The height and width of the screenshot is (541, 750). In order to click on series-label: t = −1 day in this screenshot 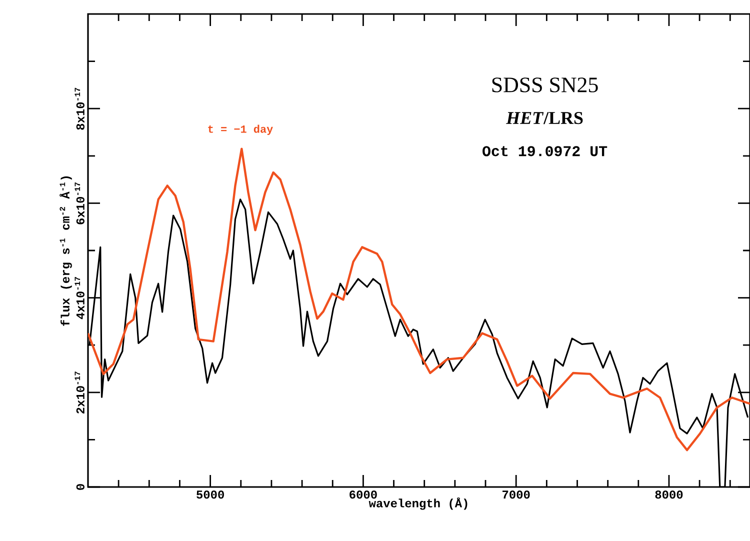, I will do `click(240, 129)`.